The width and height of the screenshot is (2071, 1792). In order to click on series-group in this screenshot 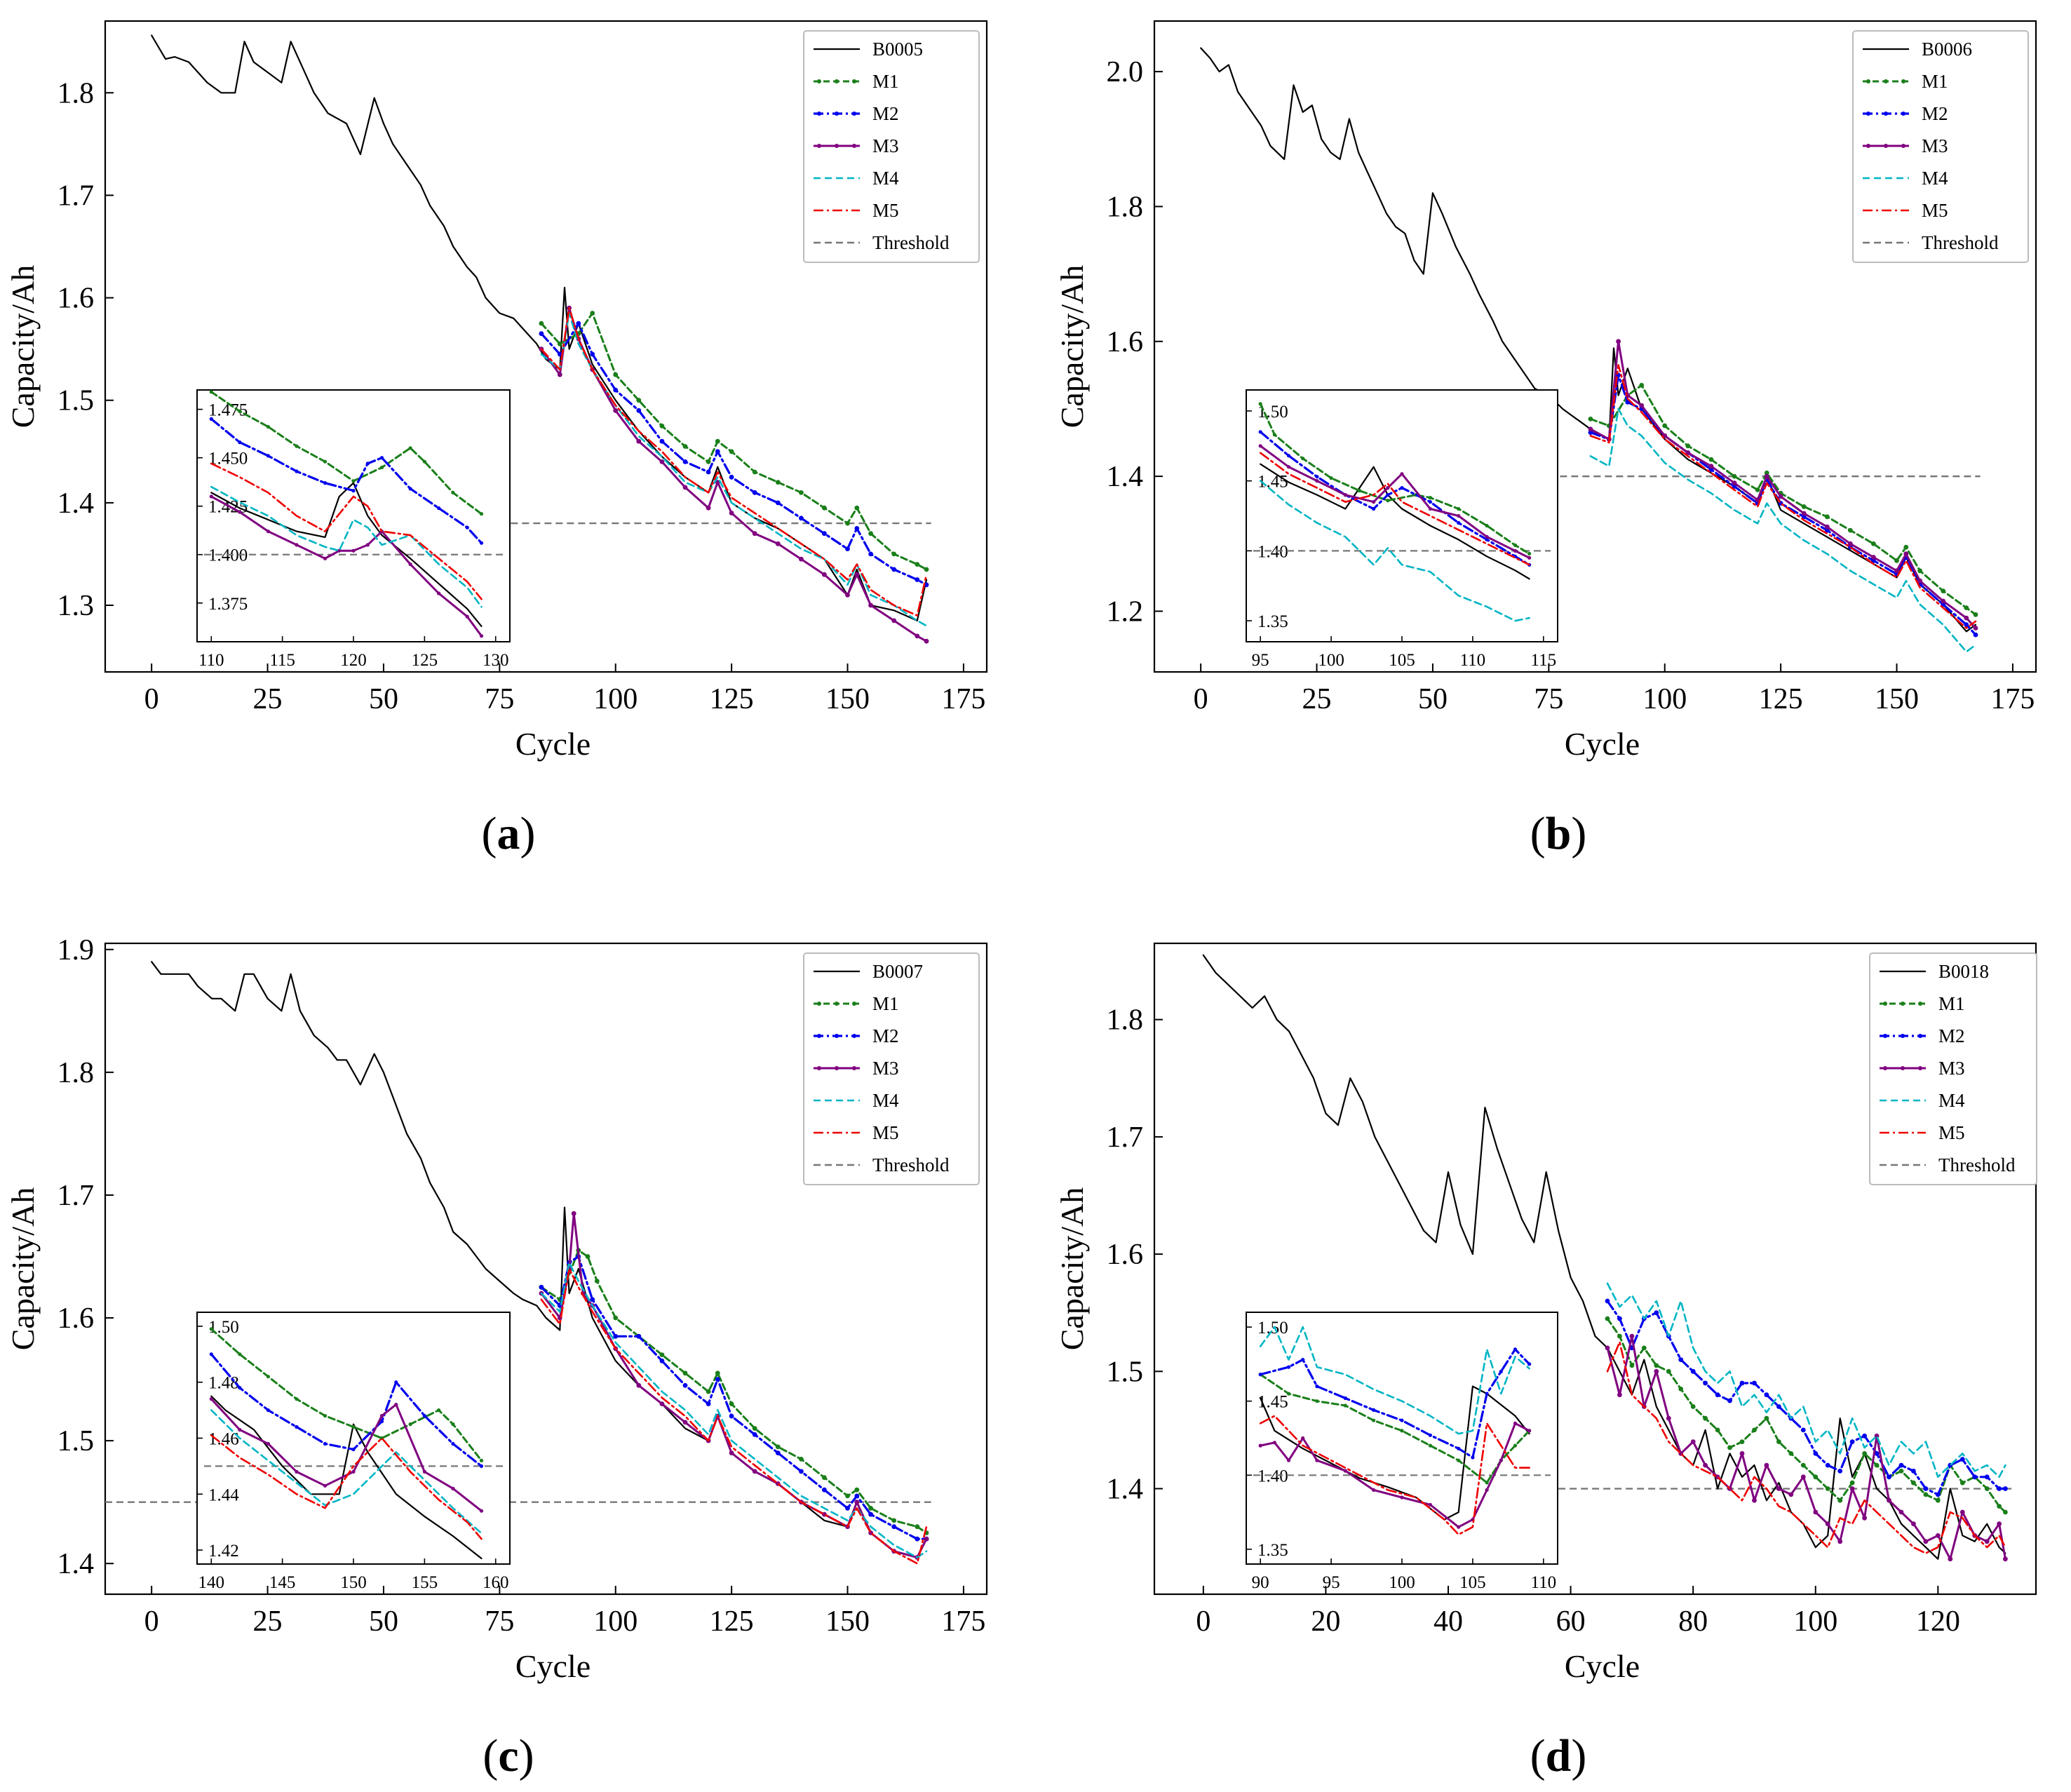, I will do `click(541, 339)`.